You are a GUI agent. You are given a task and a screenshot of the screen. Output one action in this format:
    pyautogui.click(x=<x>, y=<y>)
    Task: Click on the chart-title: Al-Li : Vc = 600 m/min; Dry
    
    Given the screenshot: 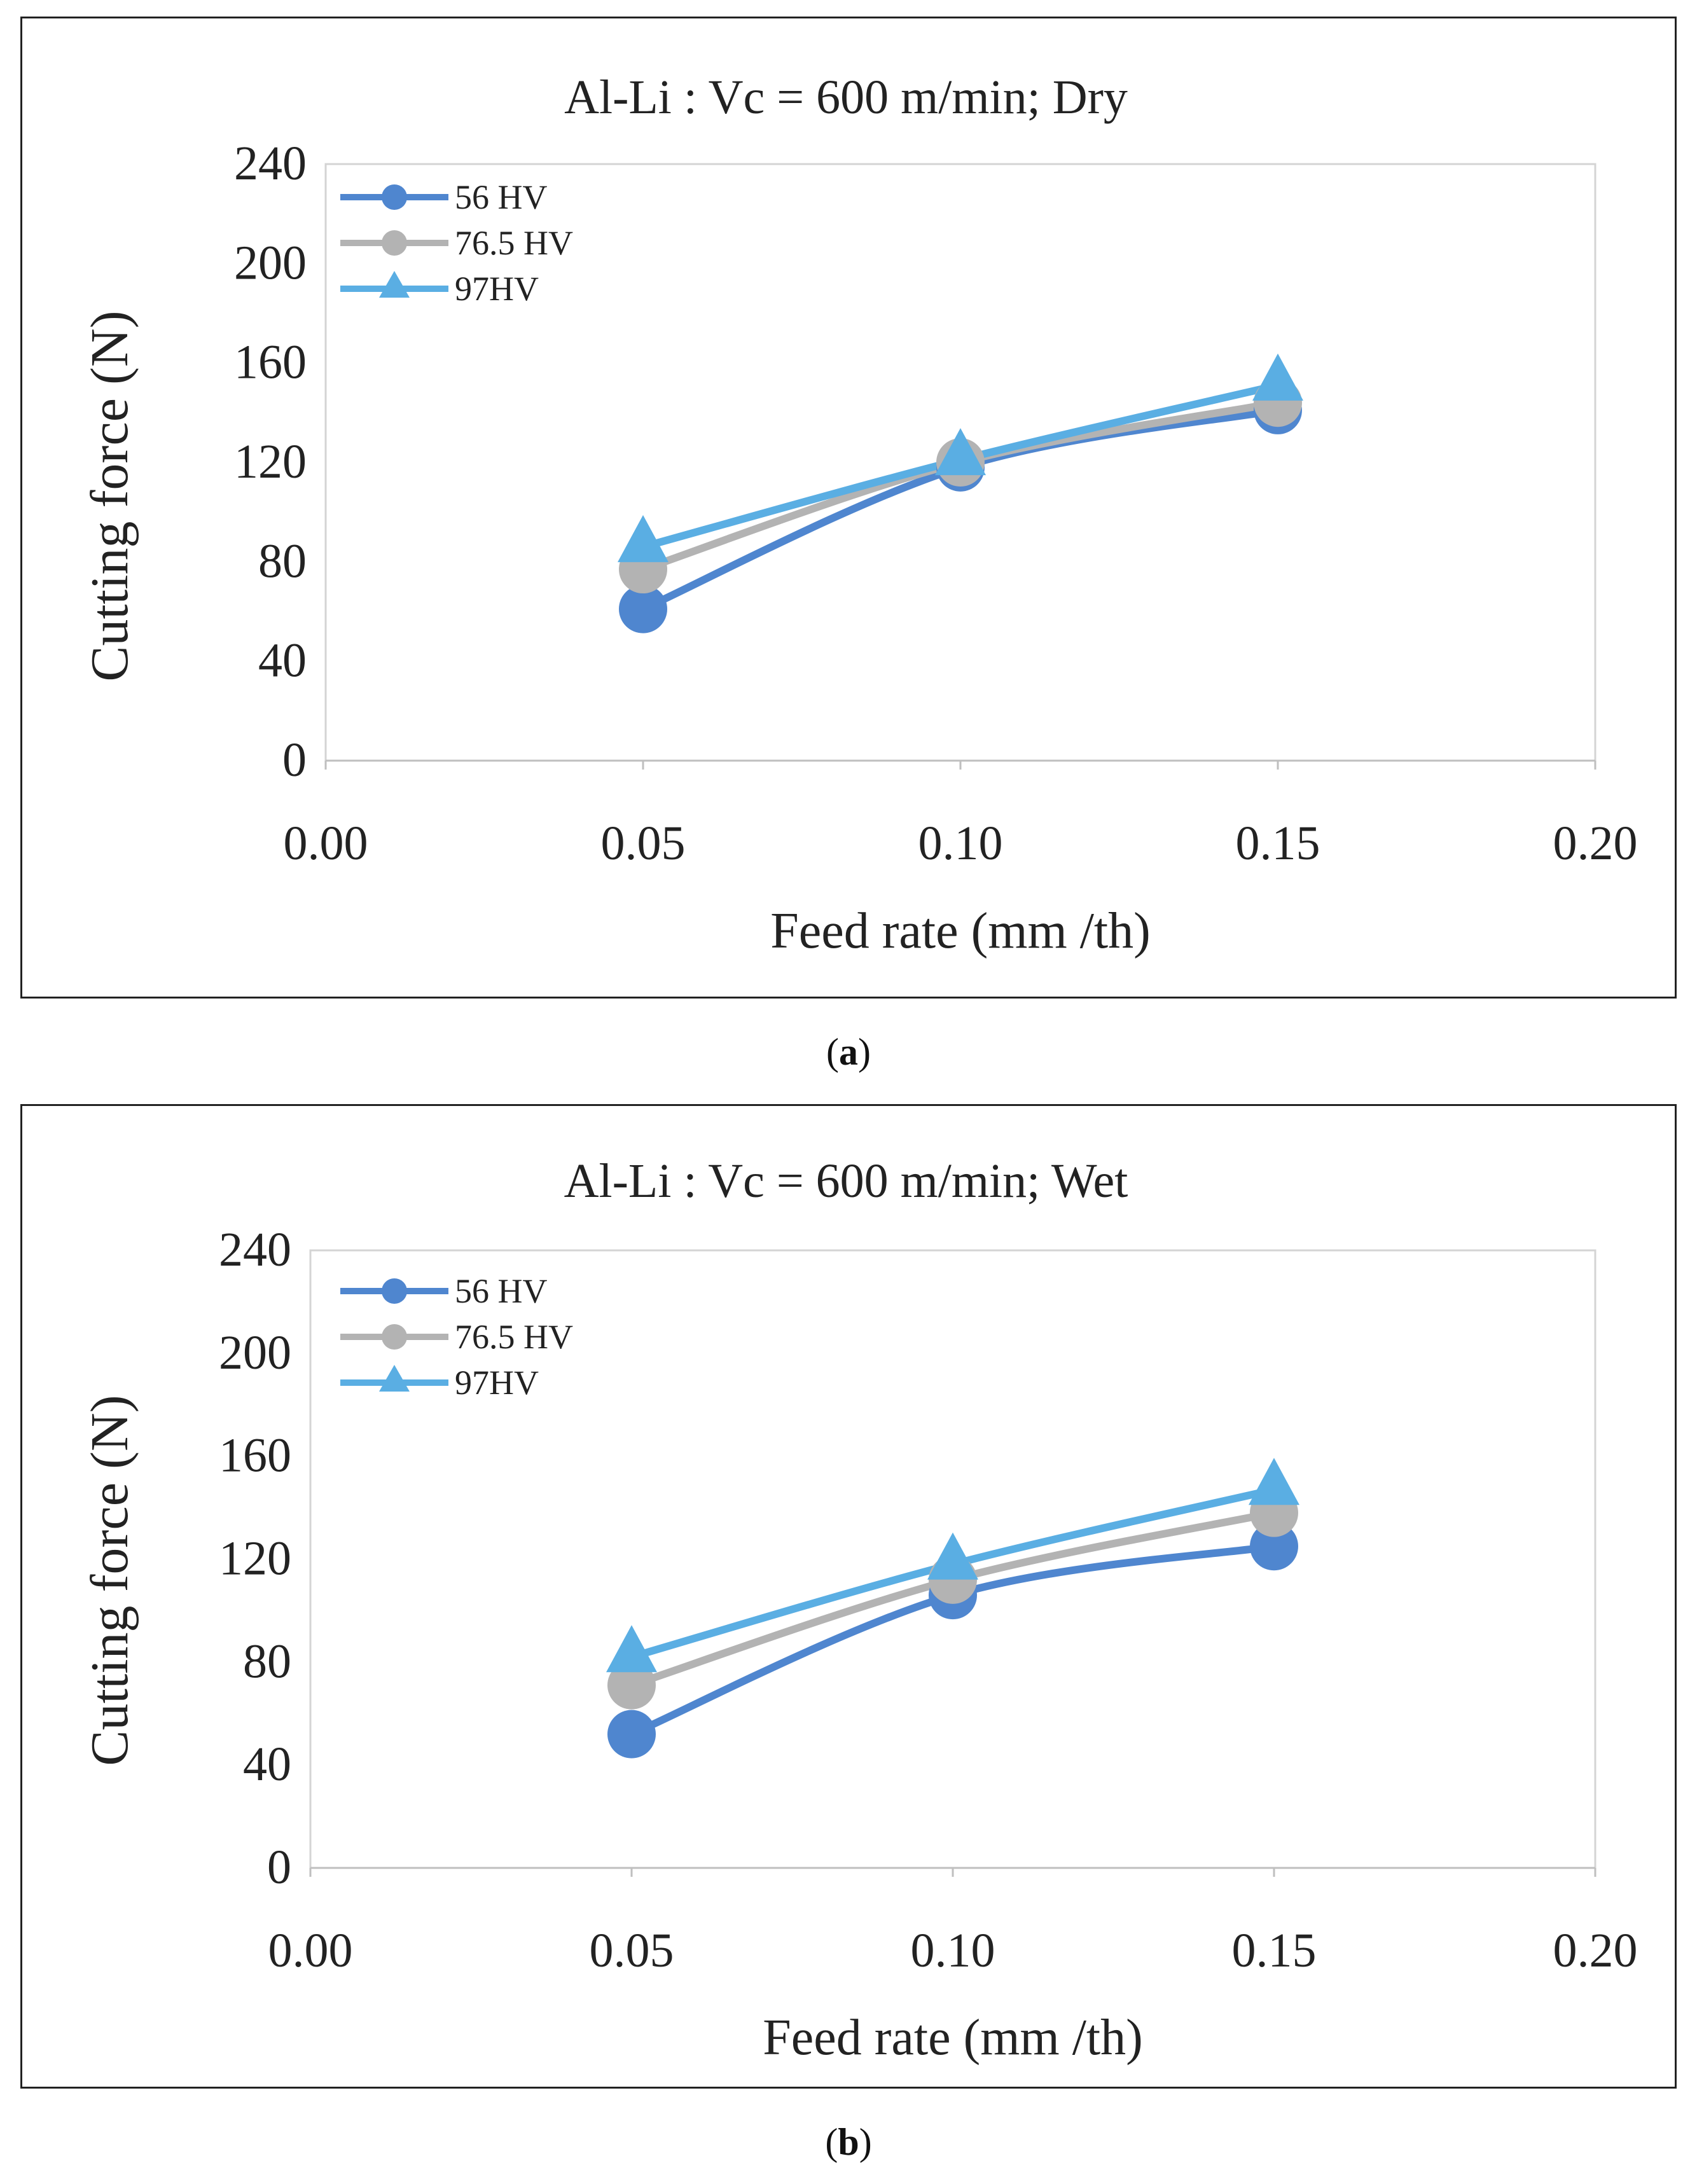 What is the action you would take?
    pyautogui.click(x=846, y=97)
    